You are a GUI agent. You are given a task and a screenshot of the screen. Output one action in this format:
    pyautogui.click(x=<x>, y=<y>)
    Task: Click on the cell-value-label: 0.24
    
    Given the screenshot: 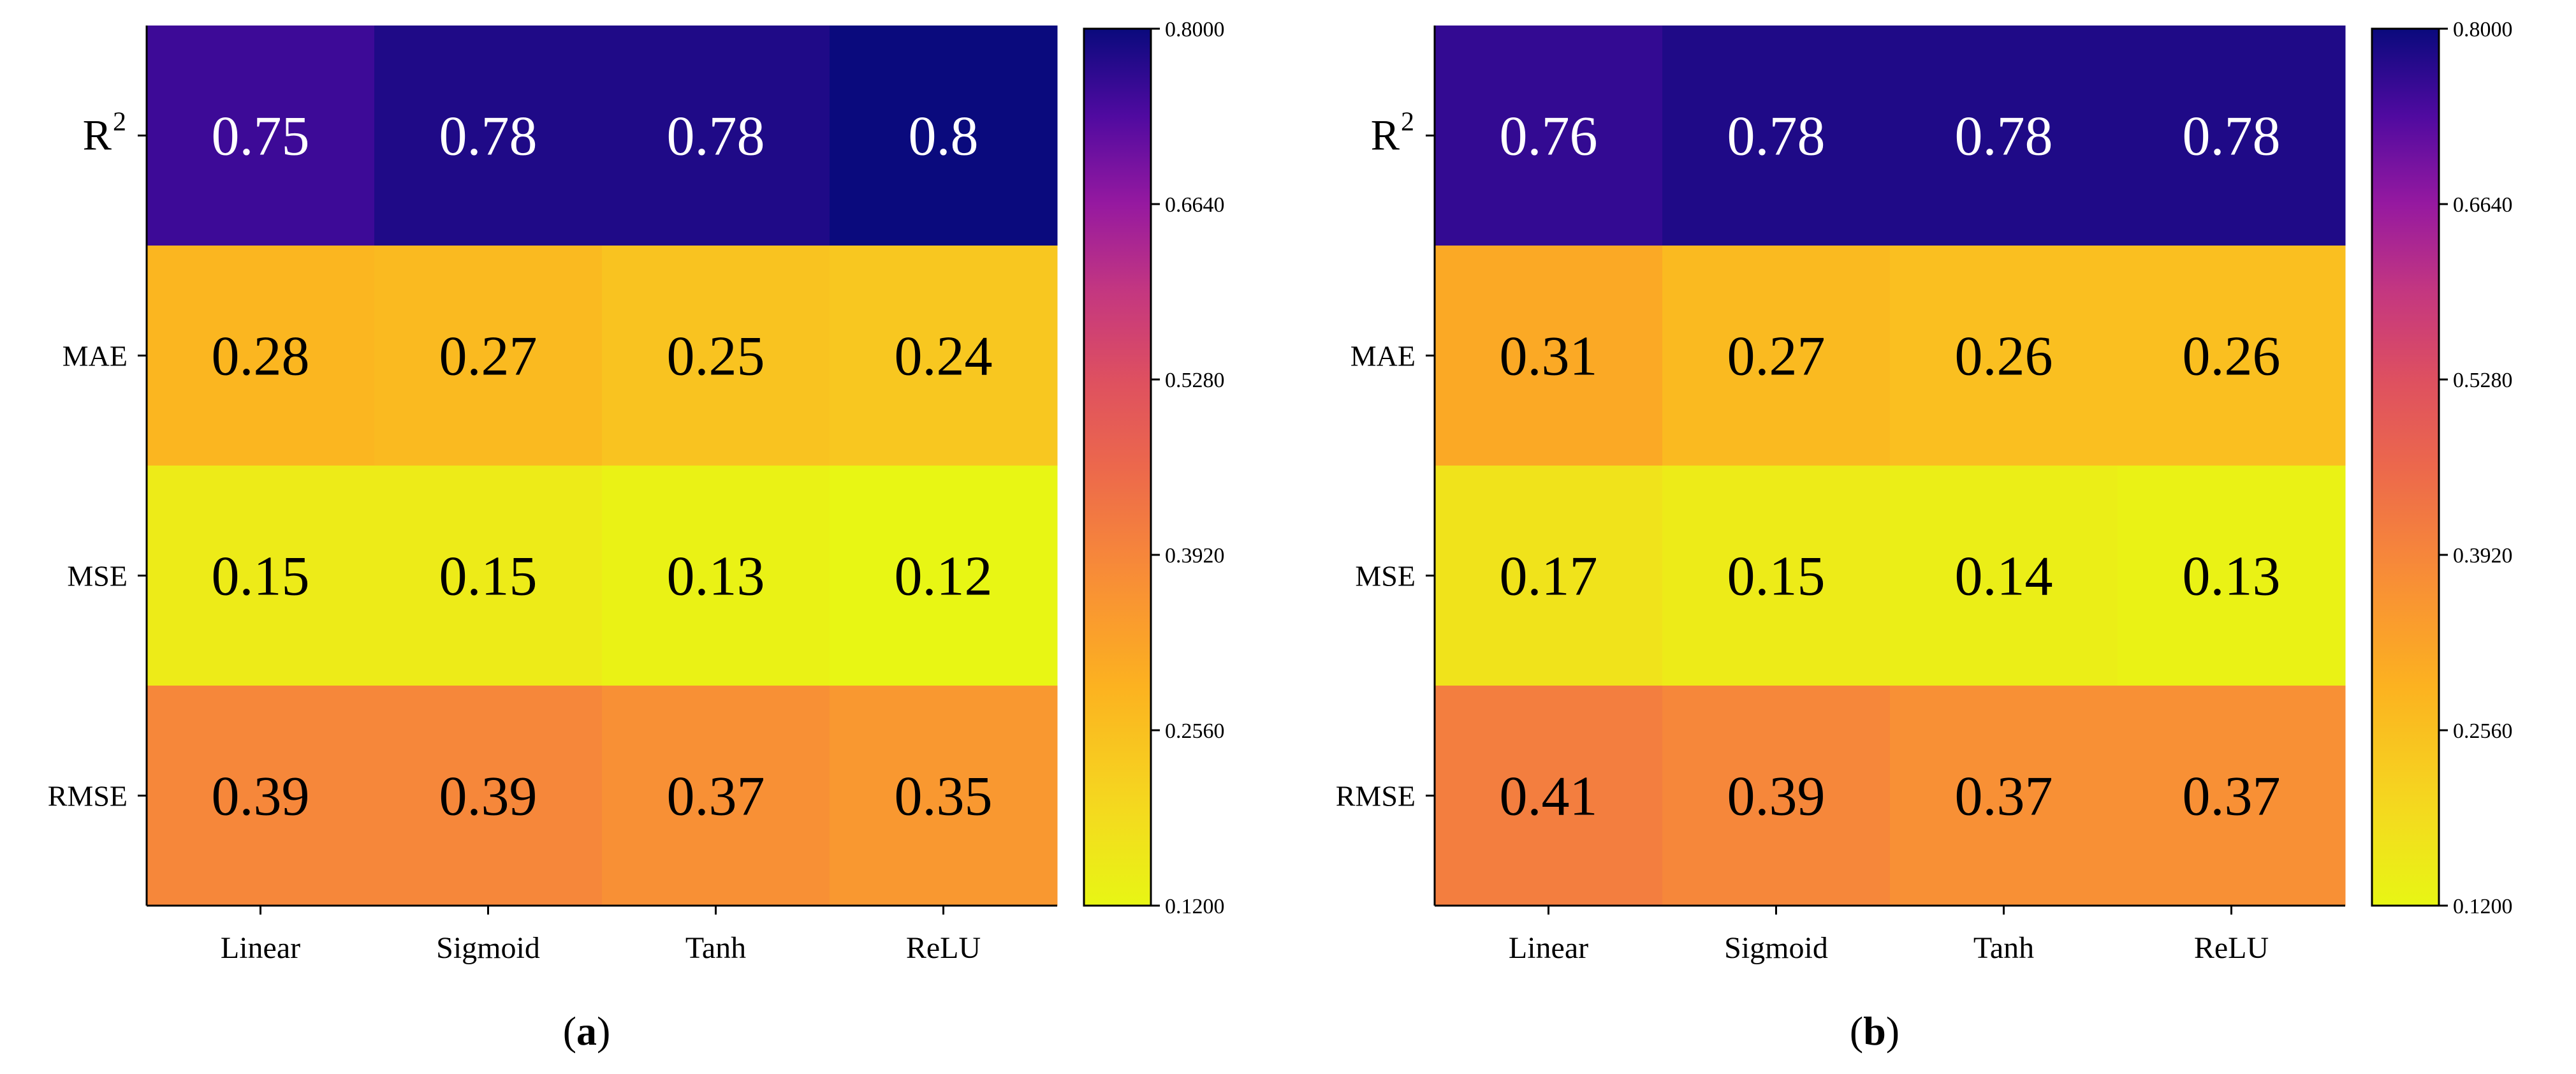 What is the action you would take?
    pyautogui.click(x=944, y=357)
    